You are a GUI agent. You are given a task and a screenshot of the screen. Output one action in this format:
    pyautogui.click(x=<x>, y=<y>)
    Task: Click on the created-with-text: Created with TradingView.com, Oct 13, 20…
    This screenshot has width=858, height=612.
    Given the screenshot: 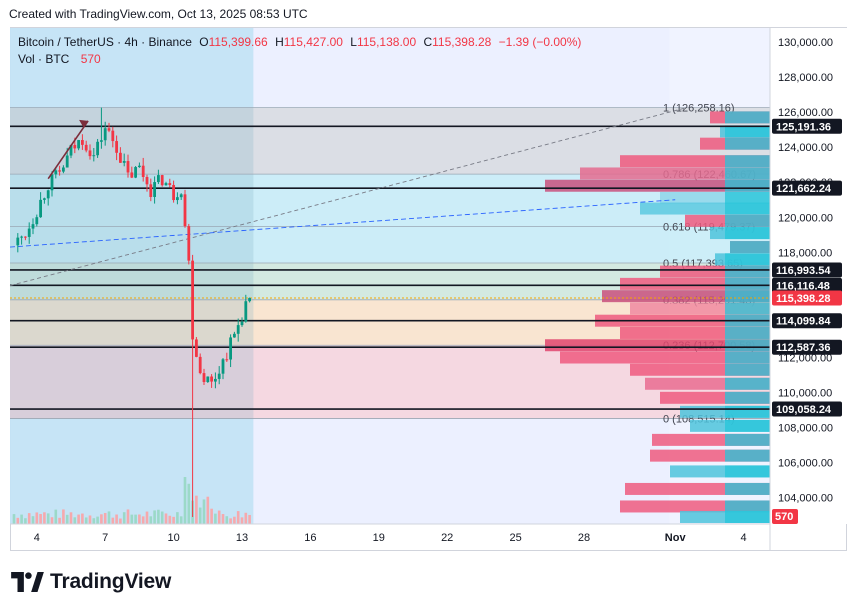 What is the action you would take?
    pyautogui.click(x=158, y=14)
    